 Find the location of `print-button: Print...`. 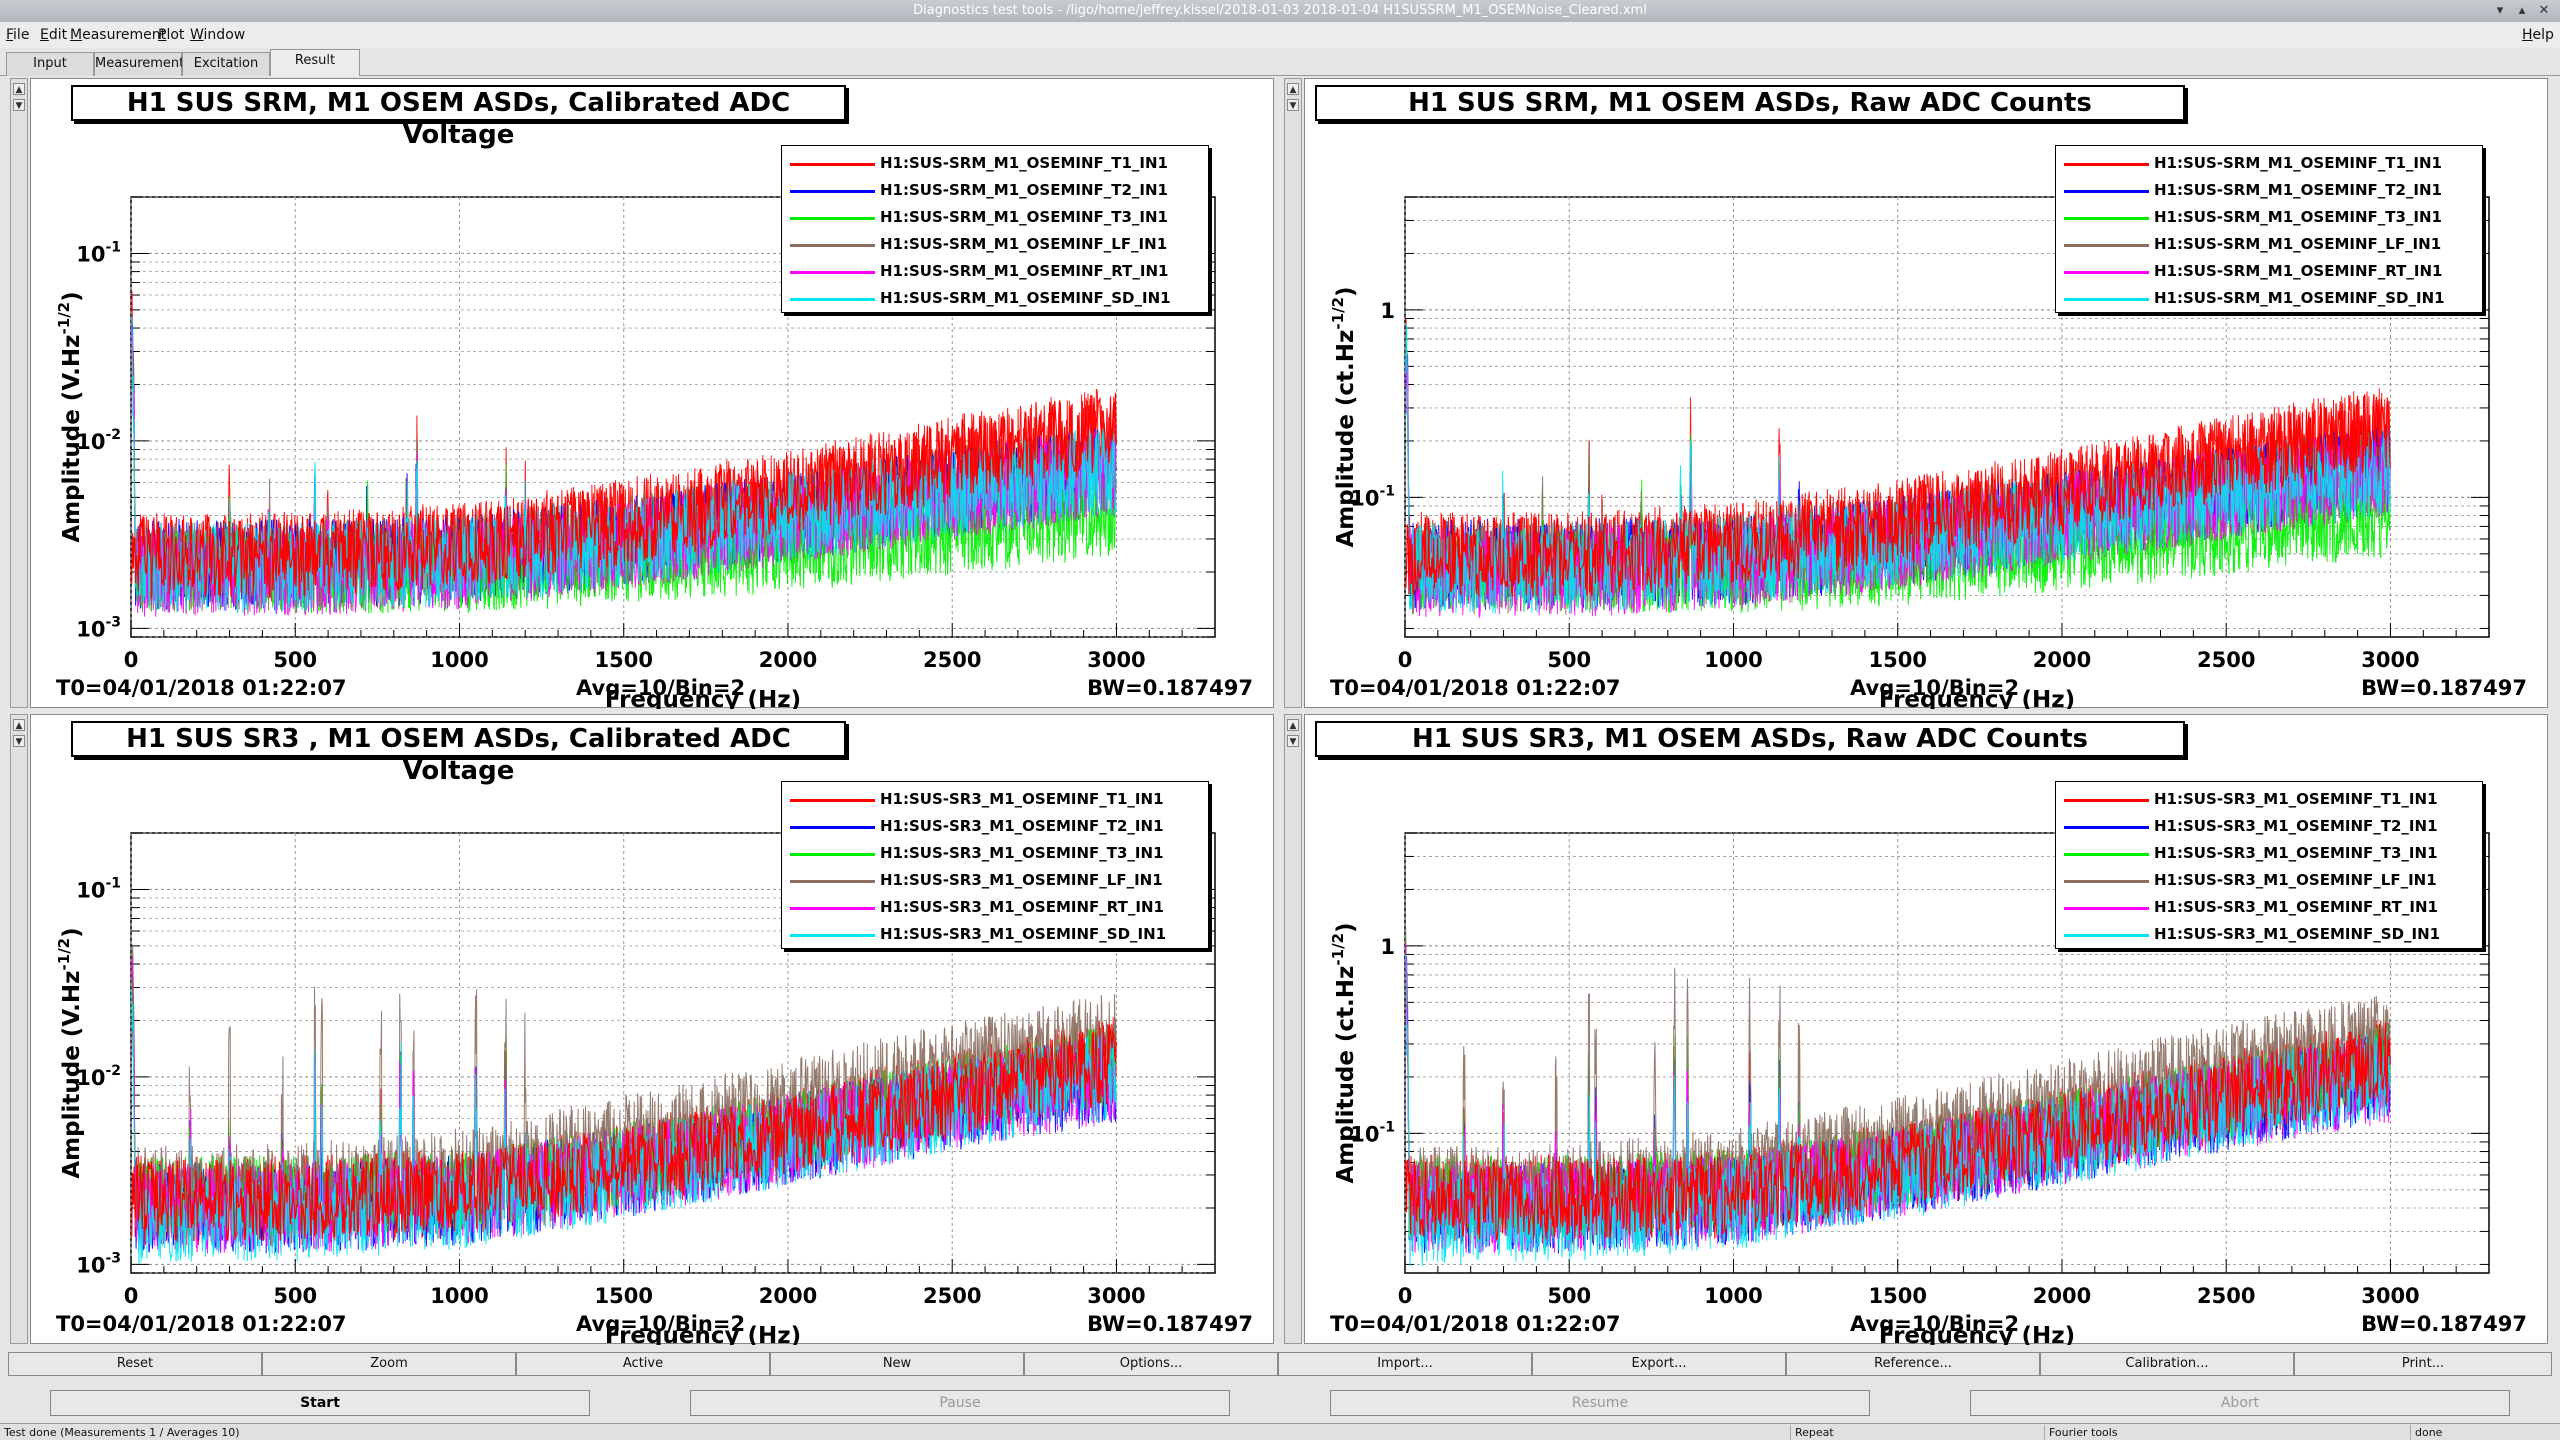

print-button: Print... is located at coordinates (2423, 1364).